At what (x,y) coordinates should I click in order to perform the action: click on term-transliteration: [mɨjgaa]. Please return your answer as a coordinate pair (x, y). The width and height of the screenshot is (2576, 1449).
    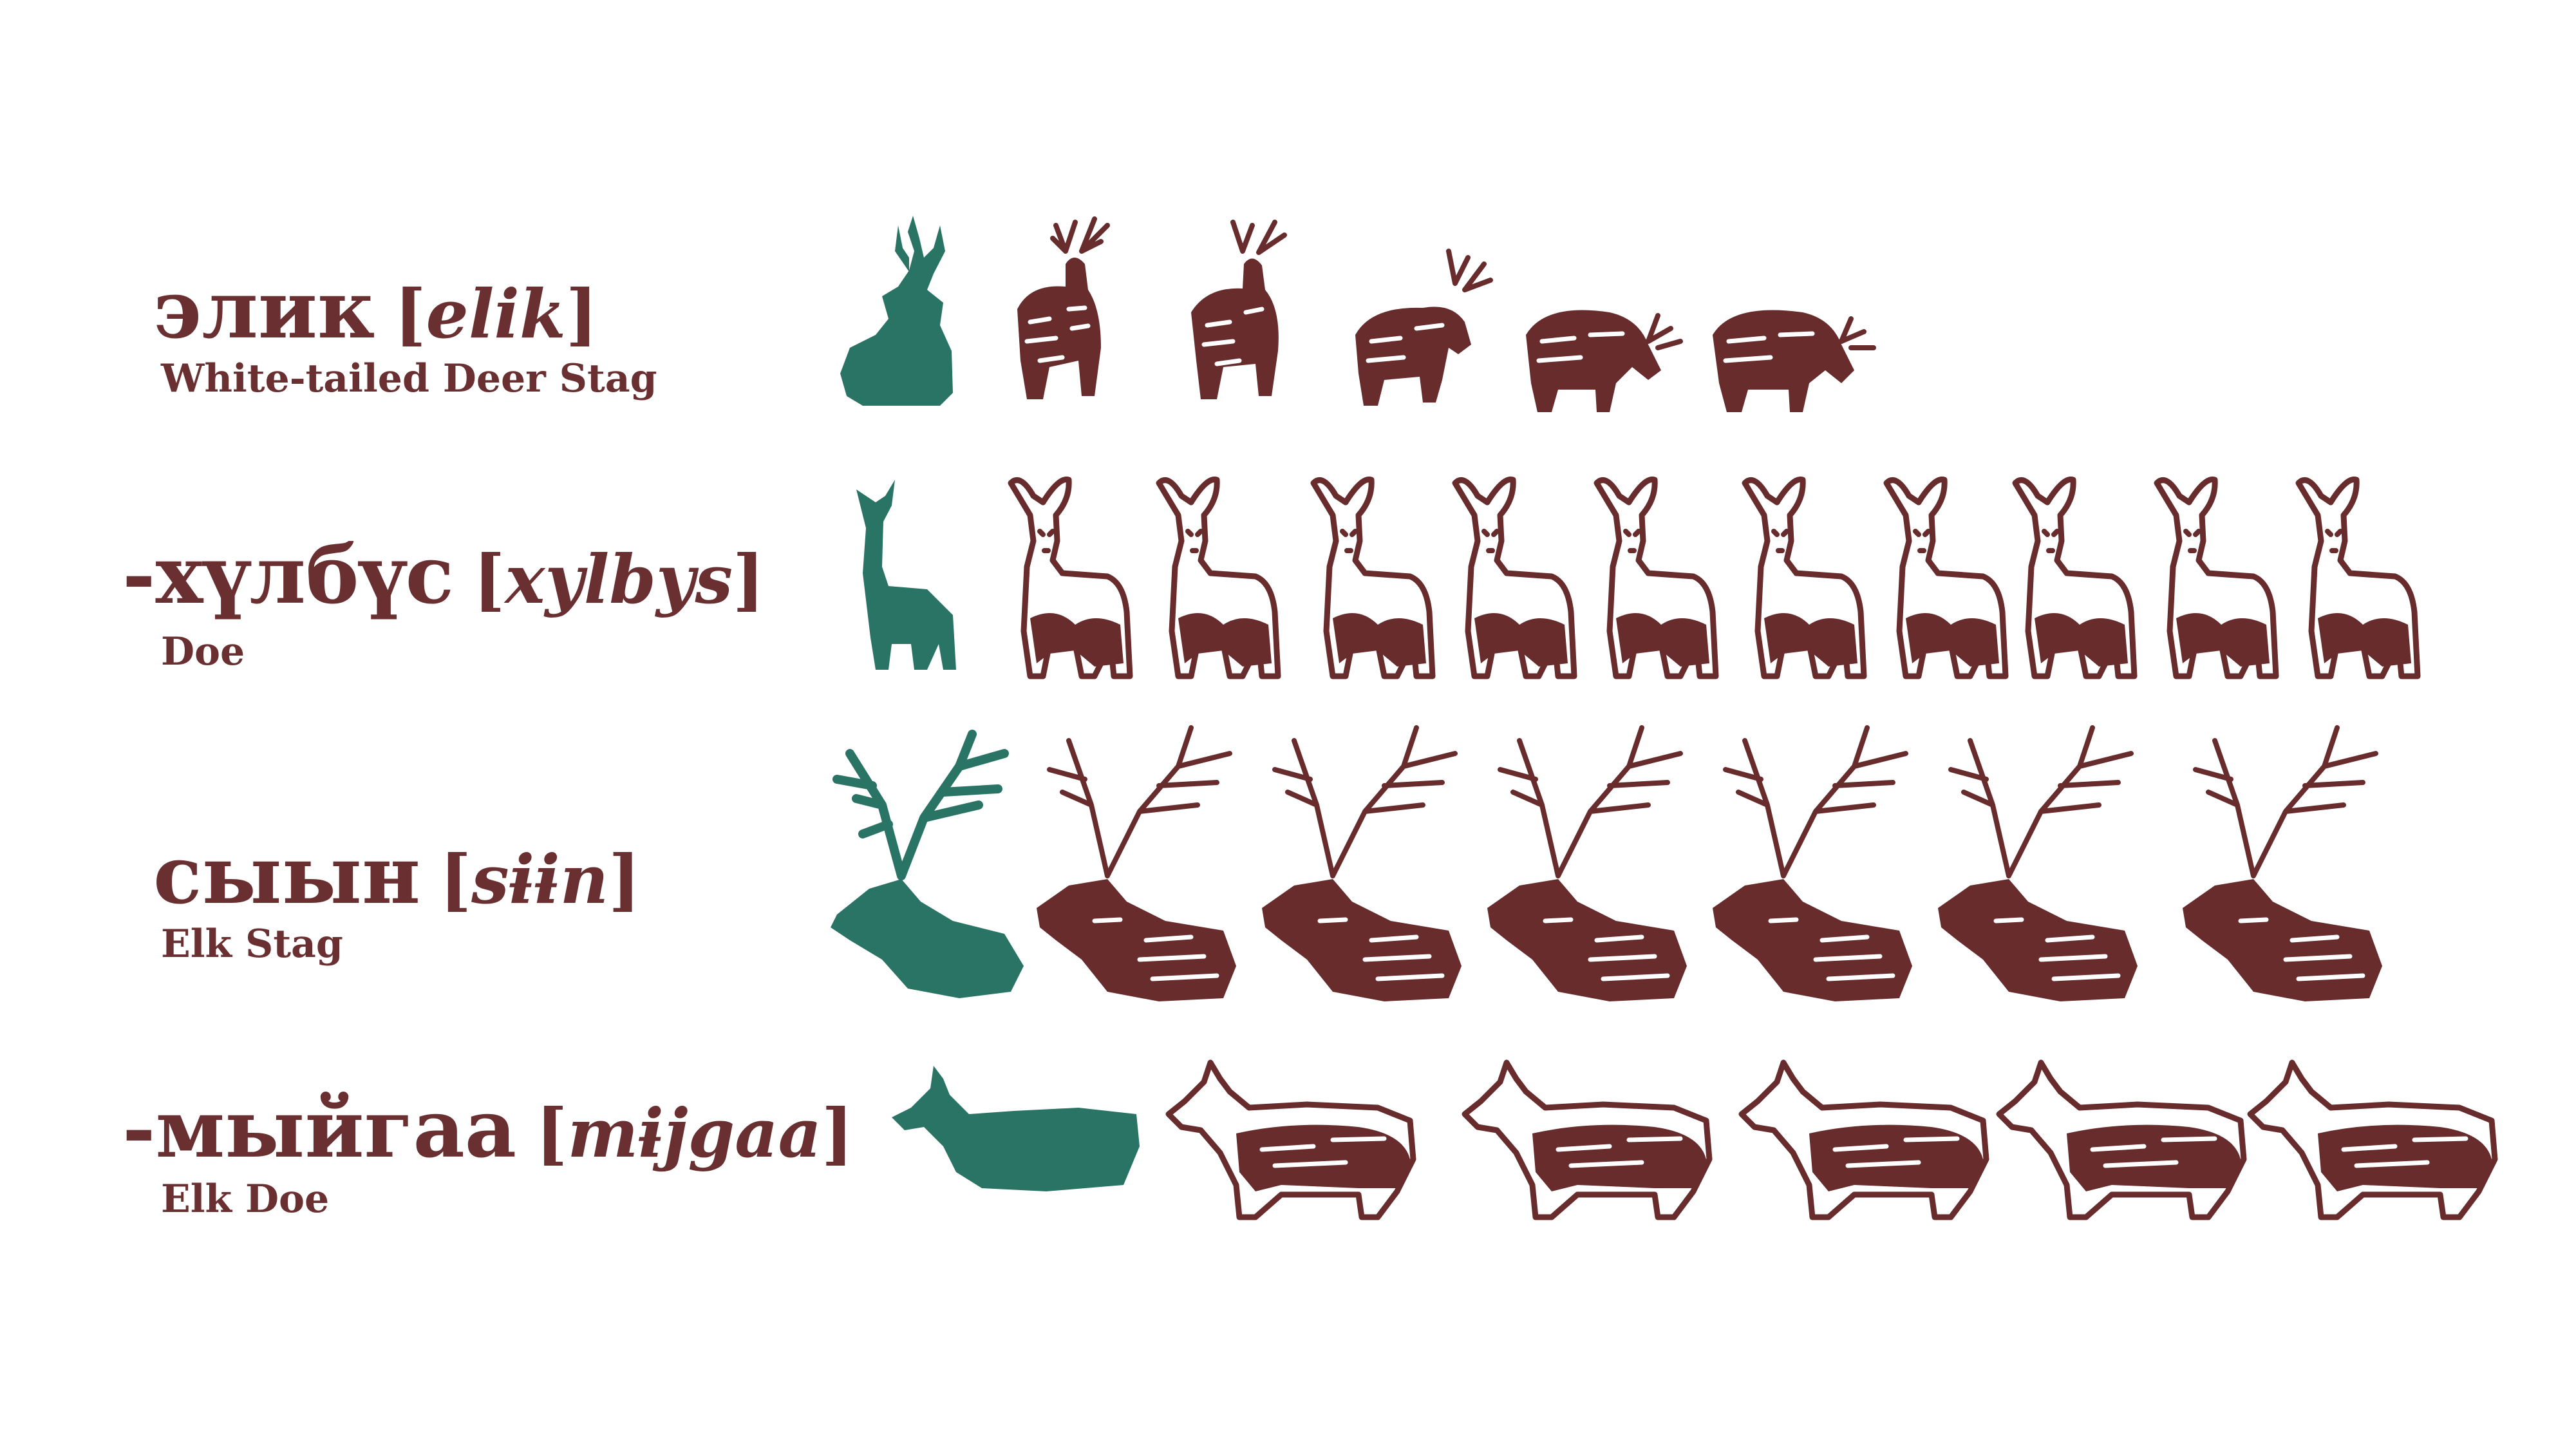
    Looking at the image, I should click on (695, 1133).